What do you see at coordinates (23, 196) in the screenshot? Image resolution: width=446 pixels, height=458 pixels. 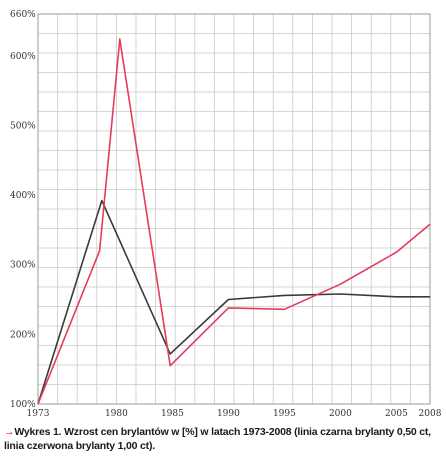 I see `y-tick-label: 400%` at bounding box center [23, 196].